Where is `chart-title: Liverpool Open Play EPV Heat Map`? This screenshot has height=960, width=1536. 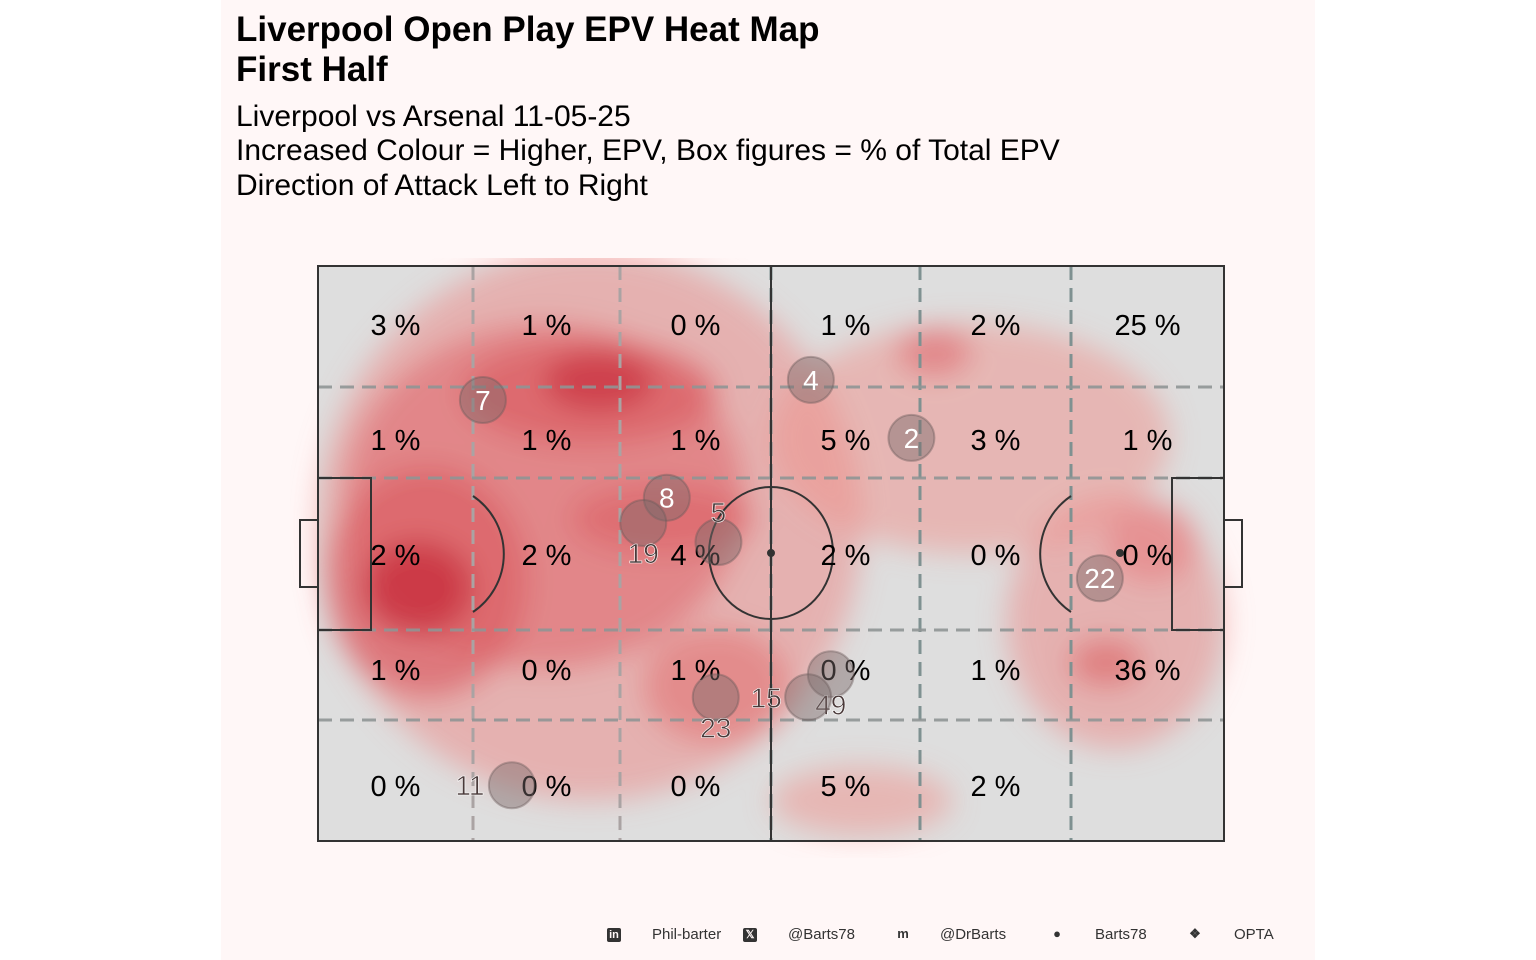 chart-title: Liverpool Open Play EPV Heat Map is located at coordinates (528, 29).